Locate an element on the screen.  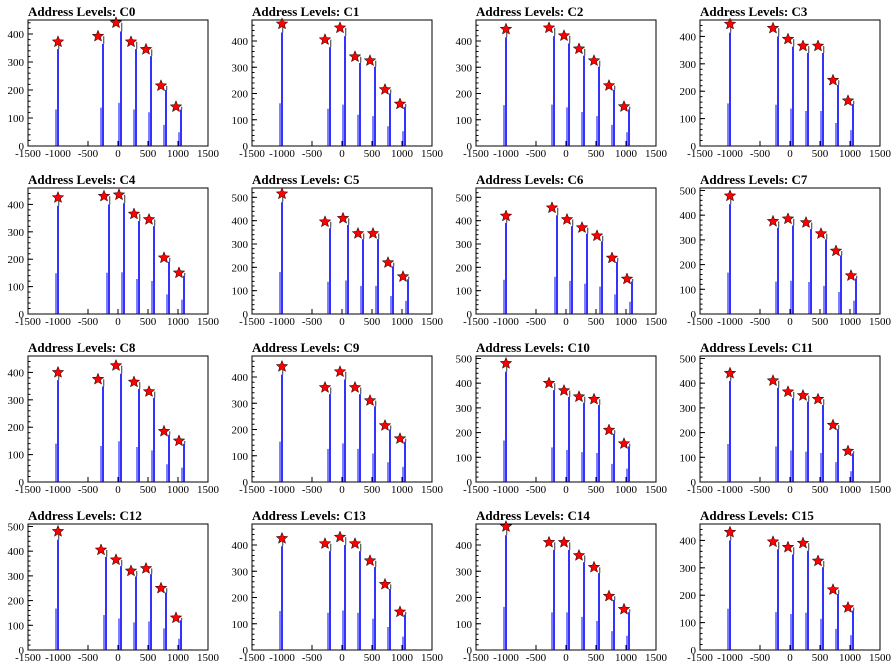
panel-title: Address Levels: C9 is located at coordinates (306, 347).